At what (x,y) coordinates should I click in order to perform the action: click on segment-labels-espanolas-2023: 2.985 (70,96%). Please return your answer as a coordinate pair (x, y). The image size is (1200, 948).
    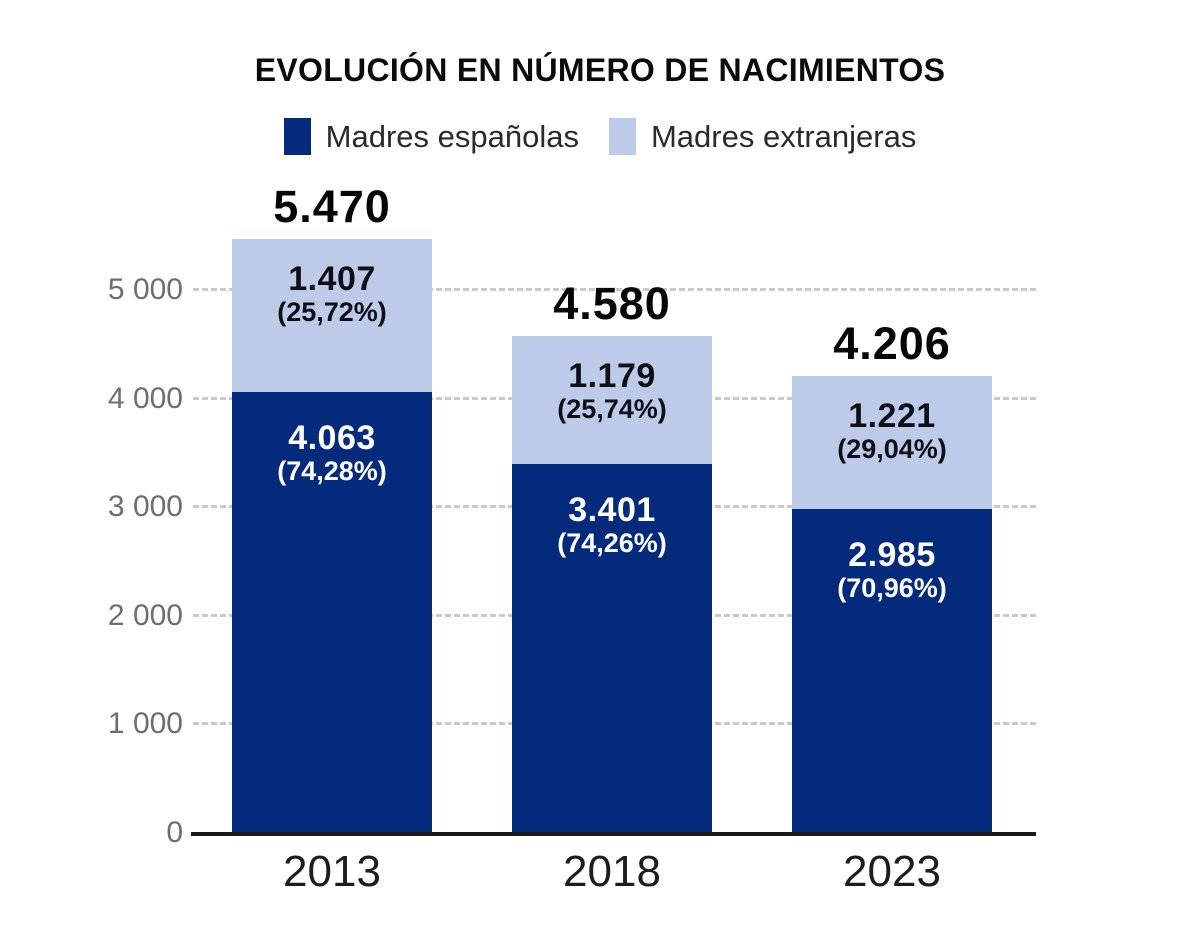
    Looking at the image, I should click on (892, 570).